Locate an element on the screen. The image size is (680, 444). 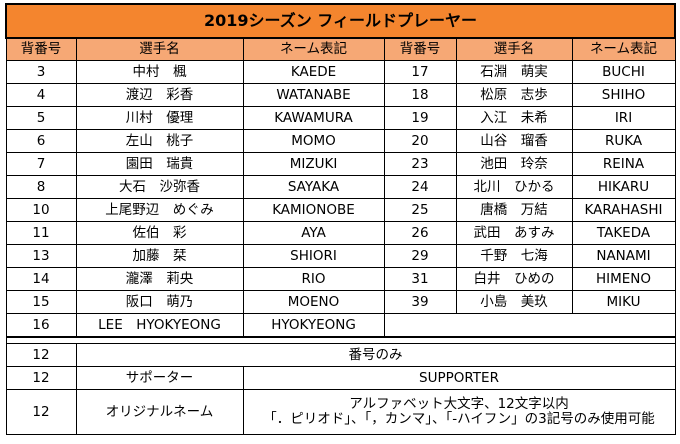
player-number-right: 18 is located at coordinates (420, 95).